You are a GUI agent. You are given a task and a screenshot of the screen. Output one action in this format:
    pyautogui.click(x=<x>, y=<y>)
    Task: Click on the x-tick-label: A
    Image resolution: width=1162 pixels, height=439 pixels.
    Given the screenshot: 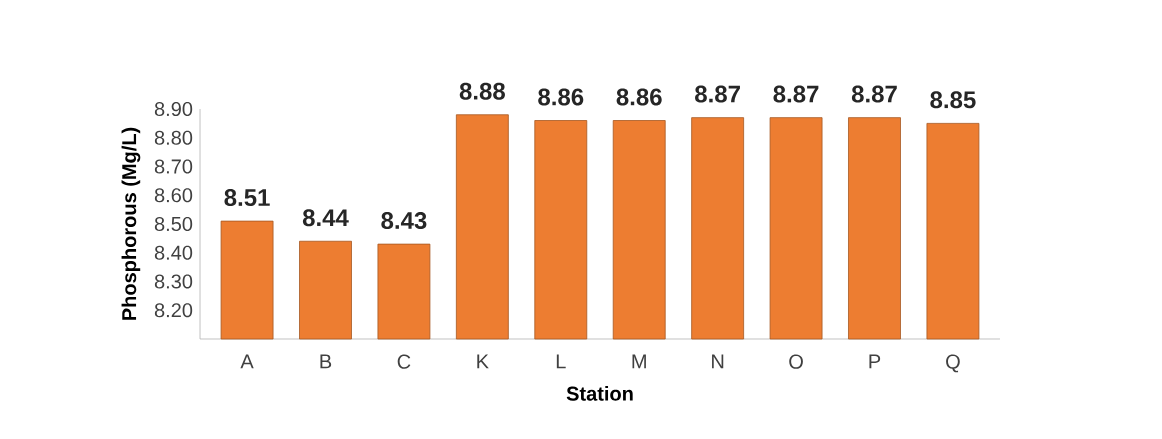 What is the action you would take?
    pyautogui.click(x=247, y=361)
    